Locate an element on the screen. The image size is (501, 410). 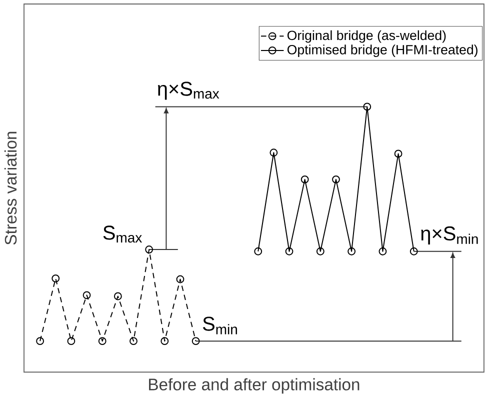
x-axis-title: Before and after optimisation is located at coordinates (254, 386).